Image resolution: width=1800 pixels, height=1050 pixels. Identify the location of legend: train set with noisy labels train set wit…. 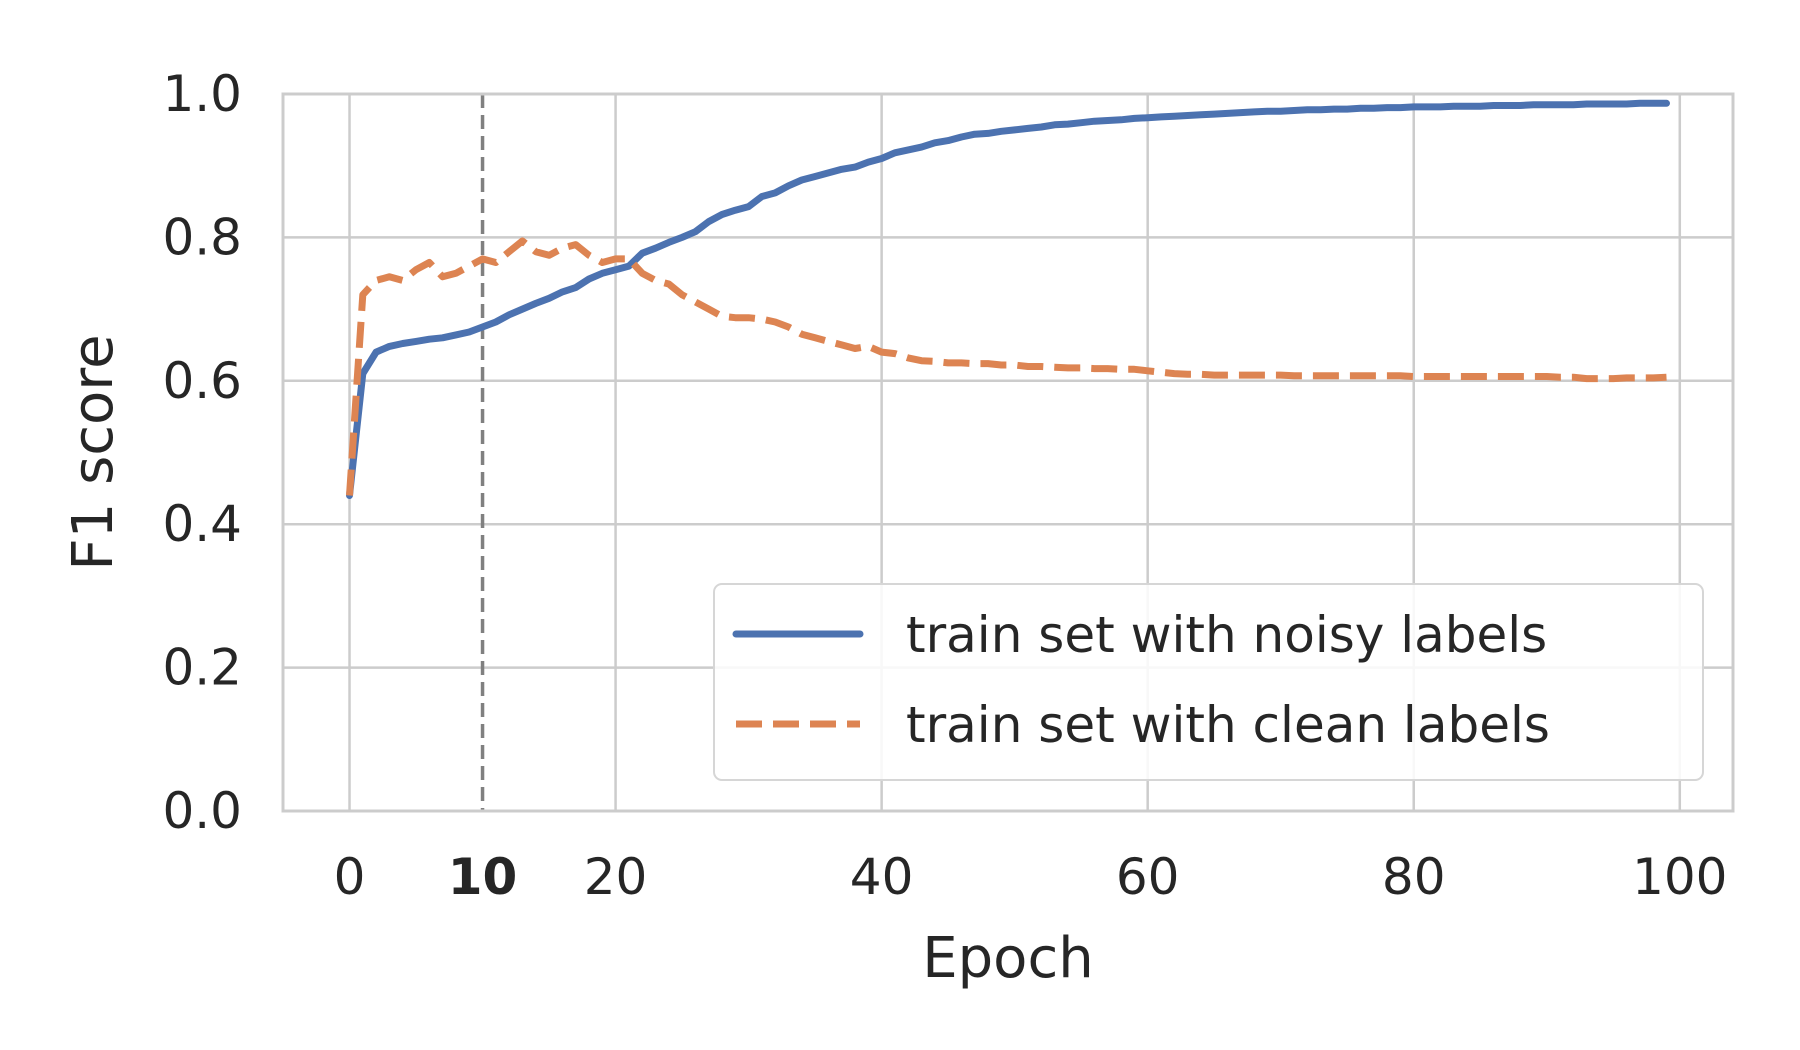
(1208, 682).